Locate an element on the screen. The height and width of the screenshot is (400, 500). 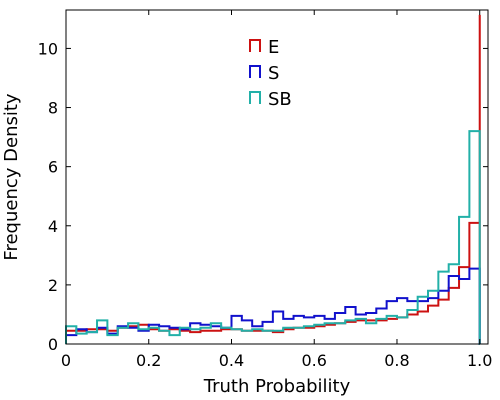
x-tick-label: 1.0 is located at coordinates (479, 360).